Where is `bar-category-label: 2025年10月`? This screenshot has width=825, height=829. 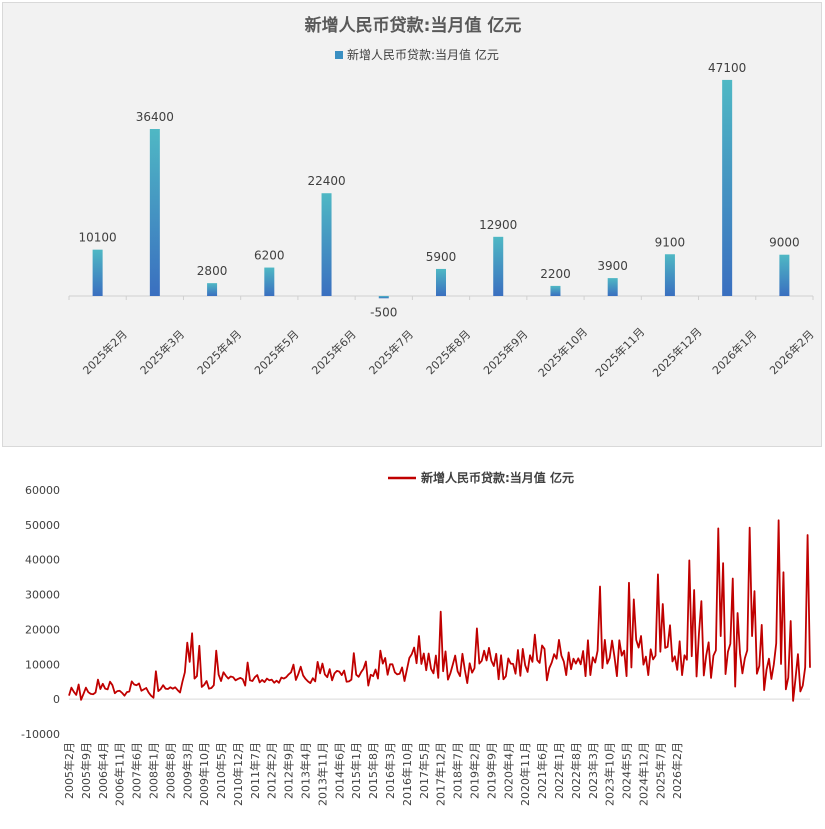
bar-category-label: 2025年10月 is located at coordinates (562, 352).